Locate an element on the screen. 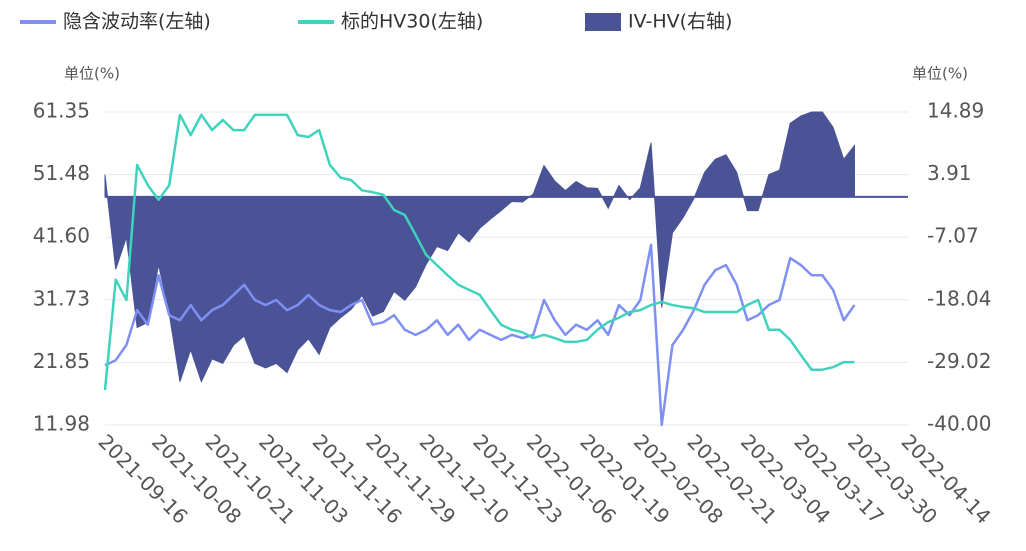 The height and width of the screenshot is (551, 1026). y-tick-label: 11.98 is located at coordinates (61, 424).